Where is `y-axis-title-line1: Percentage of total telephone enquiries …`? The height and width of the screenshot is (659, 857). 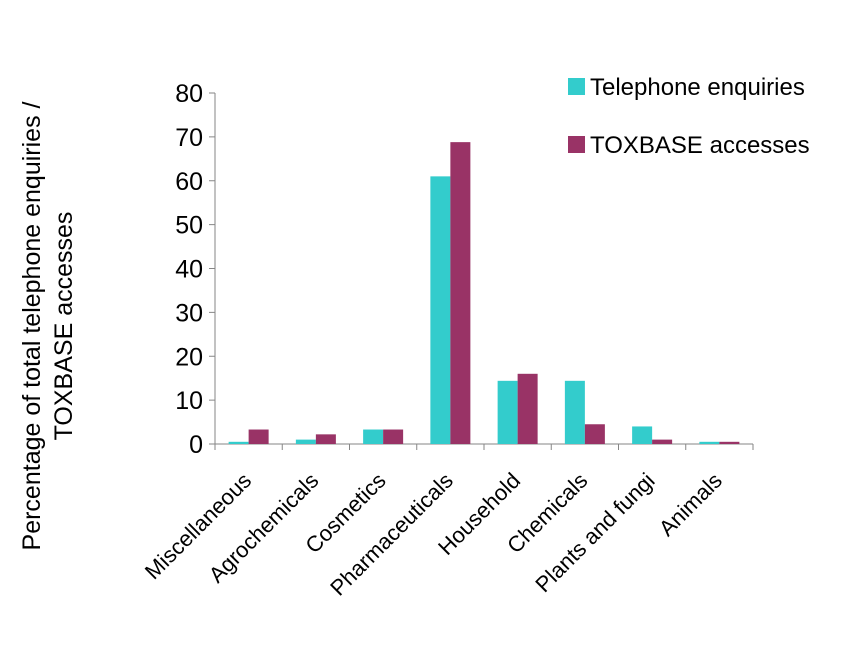
y-axis-title-line1: Percentage of total telephone enquiries … is located at coordinates (32, 325).